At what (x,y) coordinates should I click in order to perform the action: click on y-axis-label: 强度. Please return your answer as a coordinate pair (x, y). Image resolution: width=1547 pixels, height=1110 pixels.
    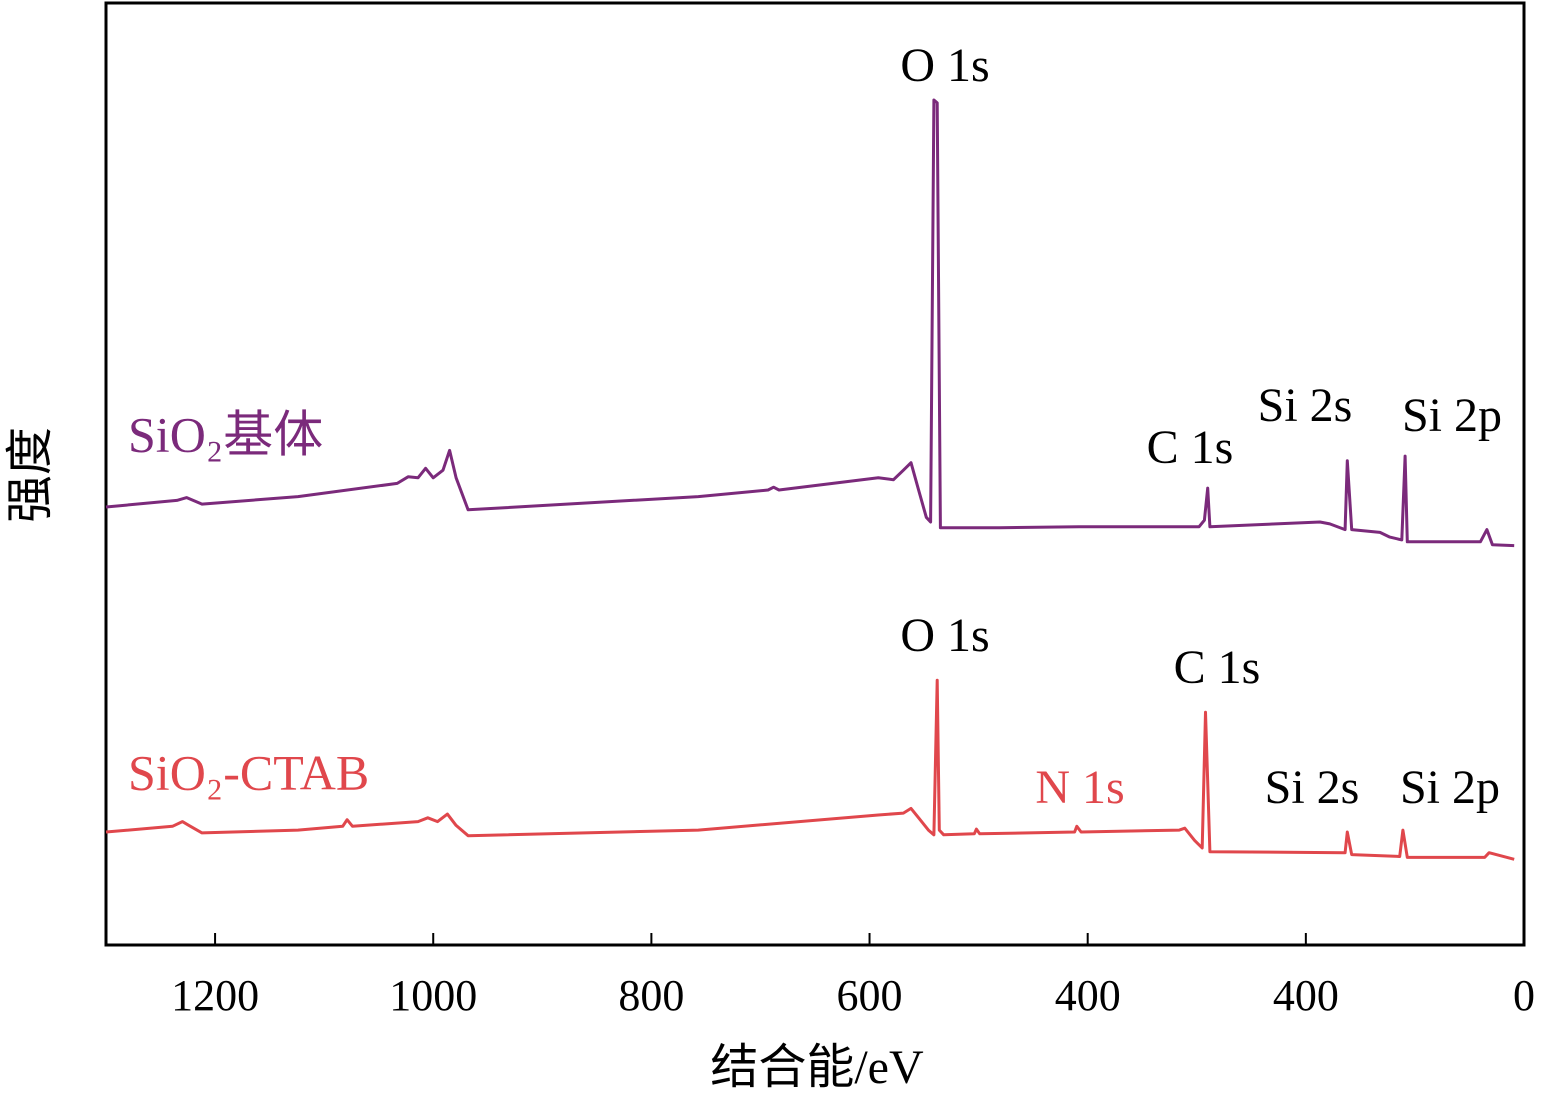
    Looking at the image, I should click on (30, 475).